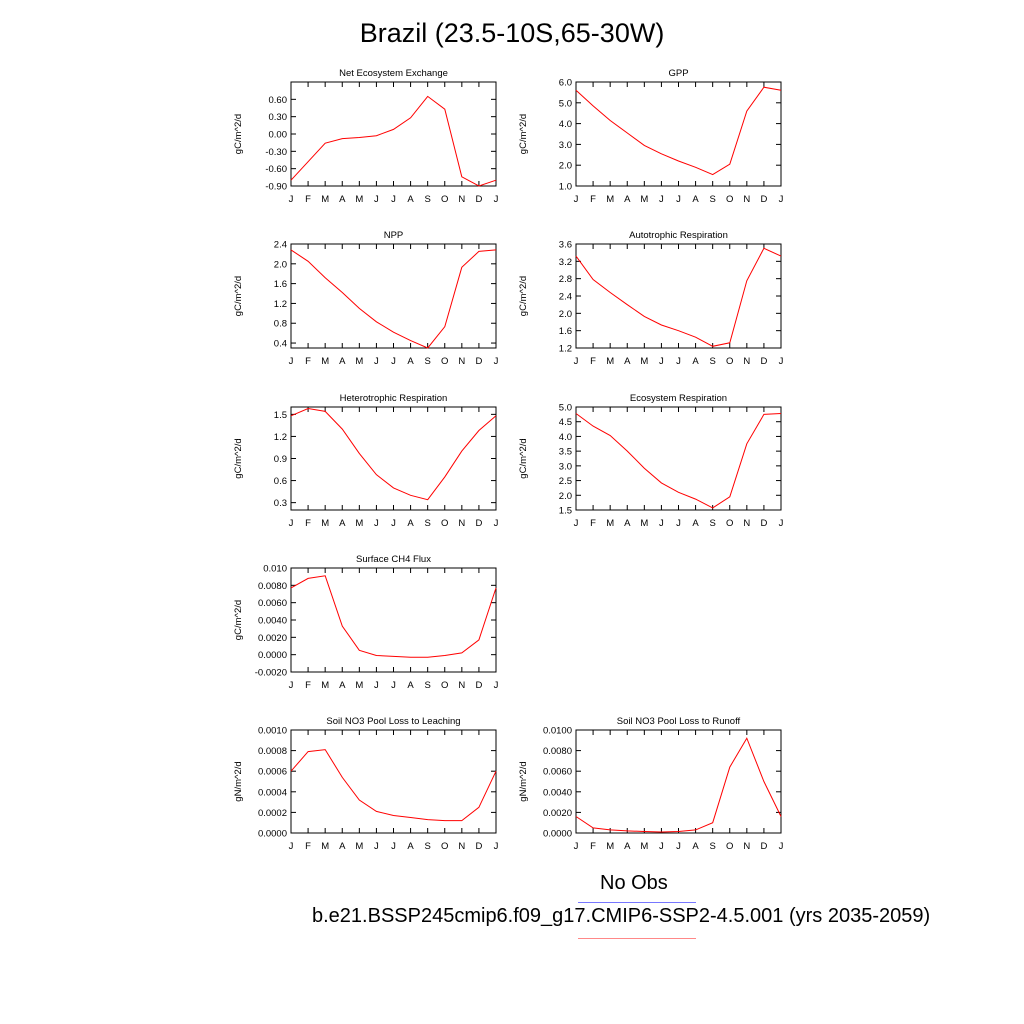  What do you see at coordinates (565, 511) in the screenshot?
I see `y-tick-label: 1.5` at bounding box center [565, 511].